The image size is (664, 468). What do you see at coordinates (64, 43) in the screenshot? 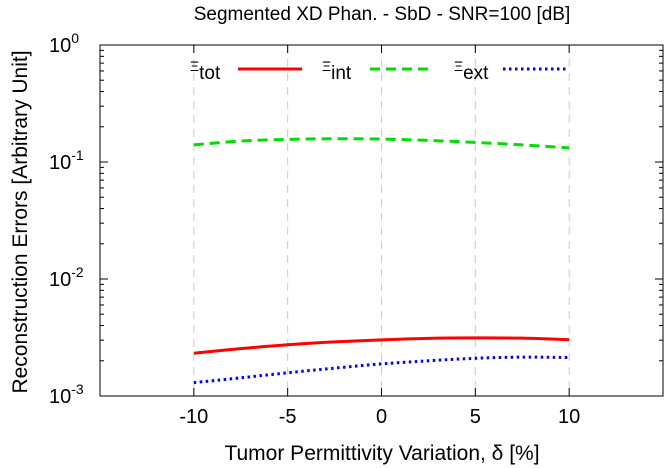
I see `y-tick-label: 10⁰` at bounding box center [64, 43].